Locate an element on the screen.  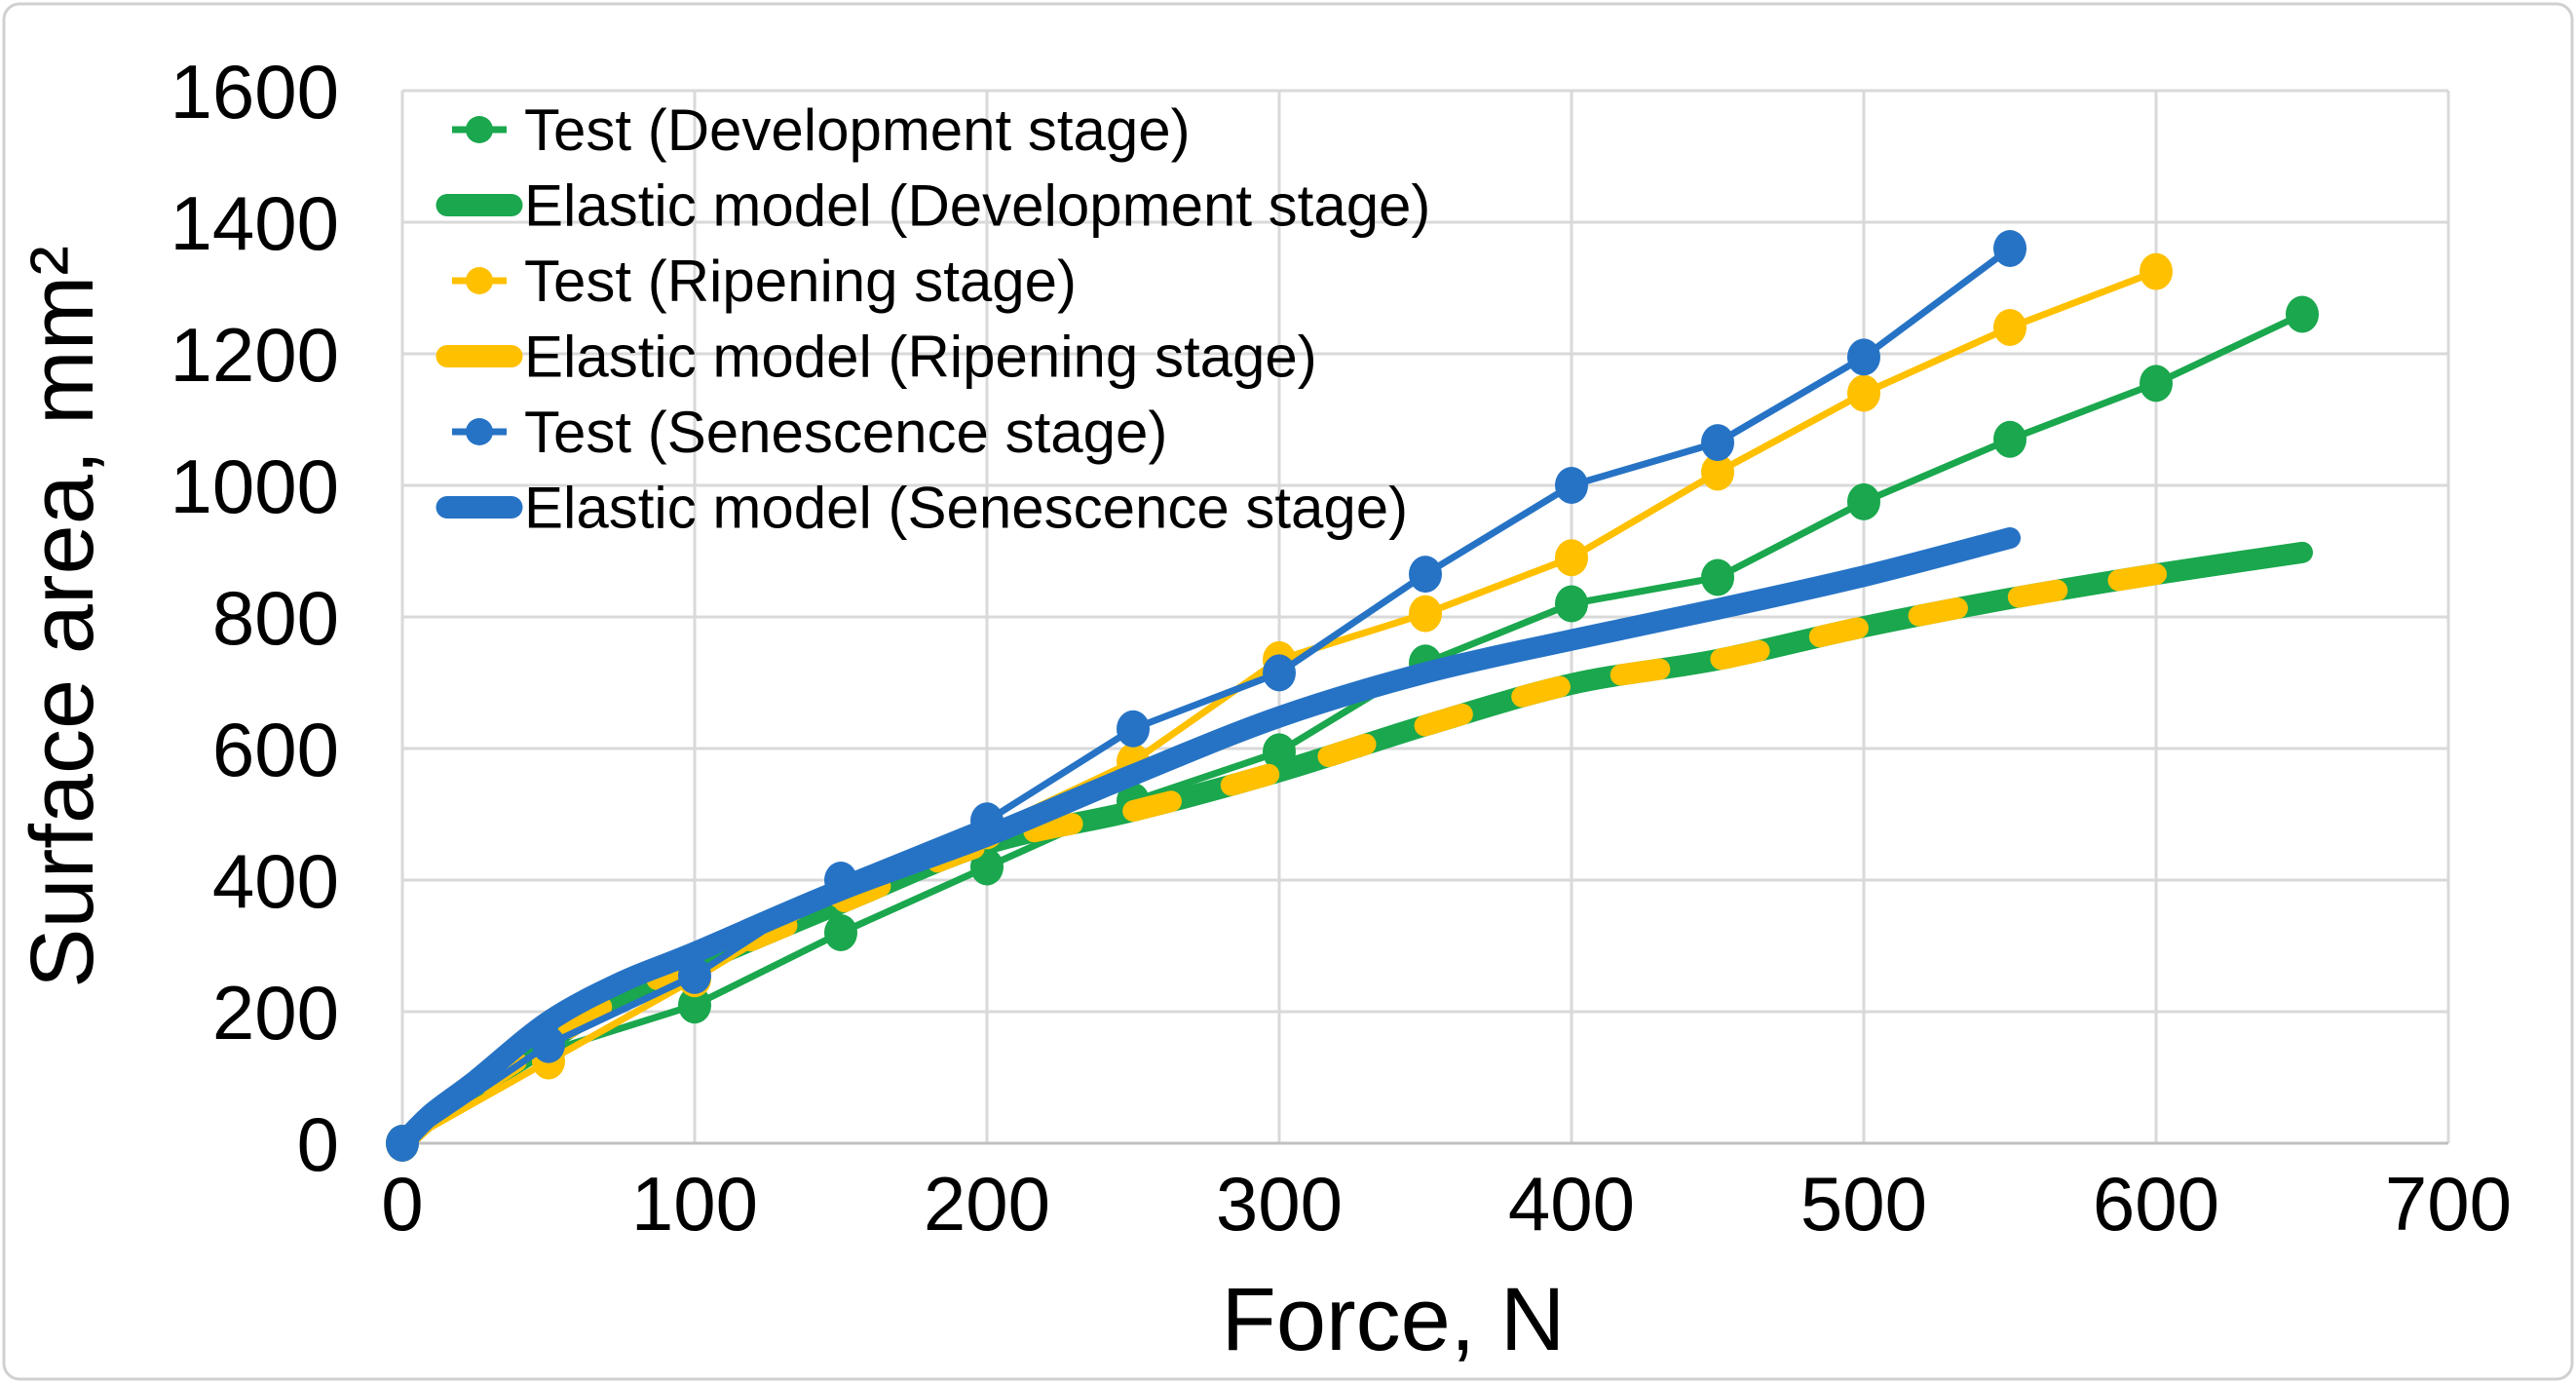
y-tick-label: 200 is located at coordinates (275, 1013).